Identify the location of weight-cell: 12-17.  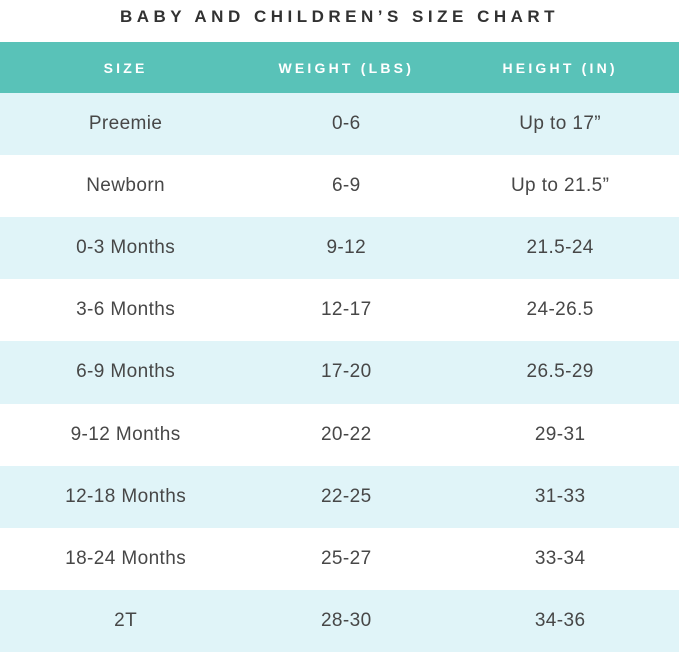
(346, 310).